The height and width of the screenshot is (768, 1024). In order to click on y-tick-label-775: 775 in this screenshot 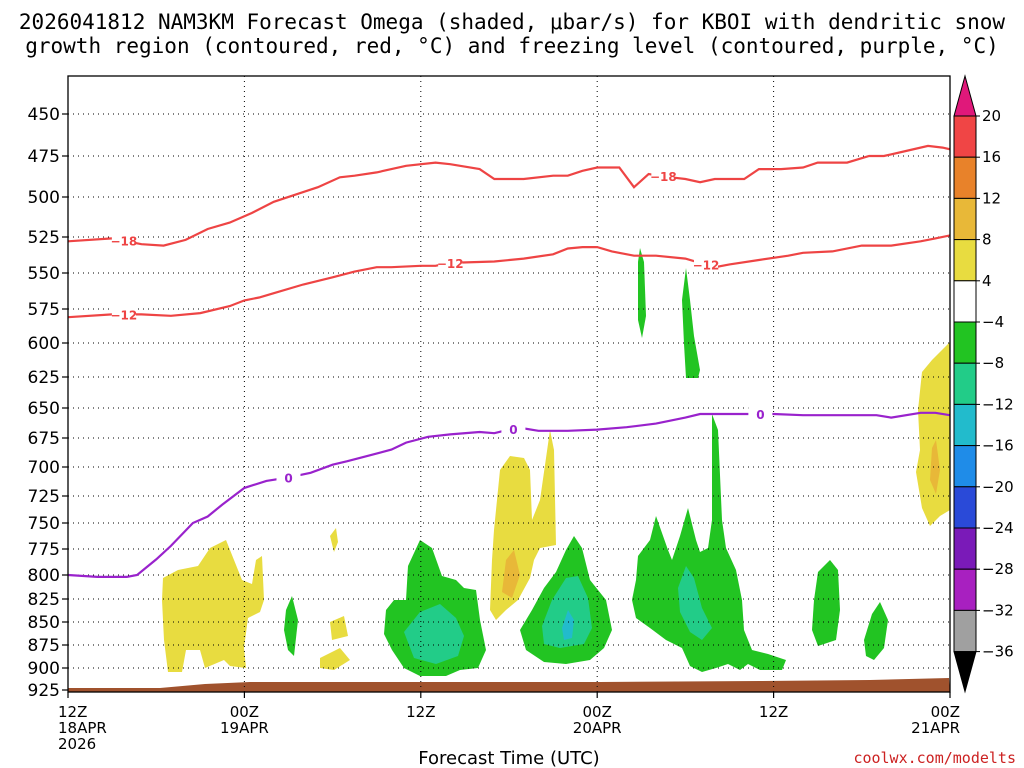, I will do `click(44, 550)`.